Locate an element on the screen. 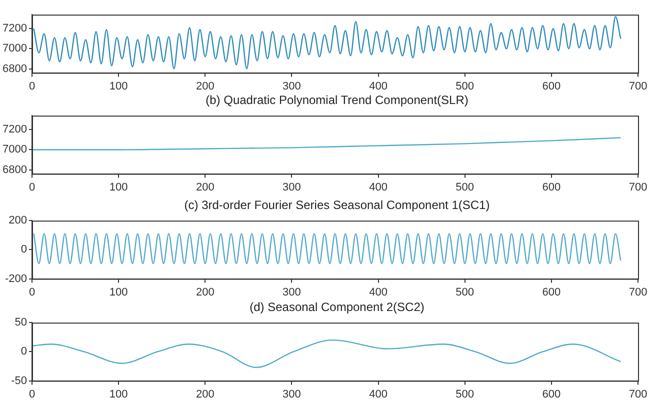 Image resolution: width=664 pixels, height=416 pixels. chart-title: (d) Seasonal Component 2(SC2) is located at coordinates (337, 307).